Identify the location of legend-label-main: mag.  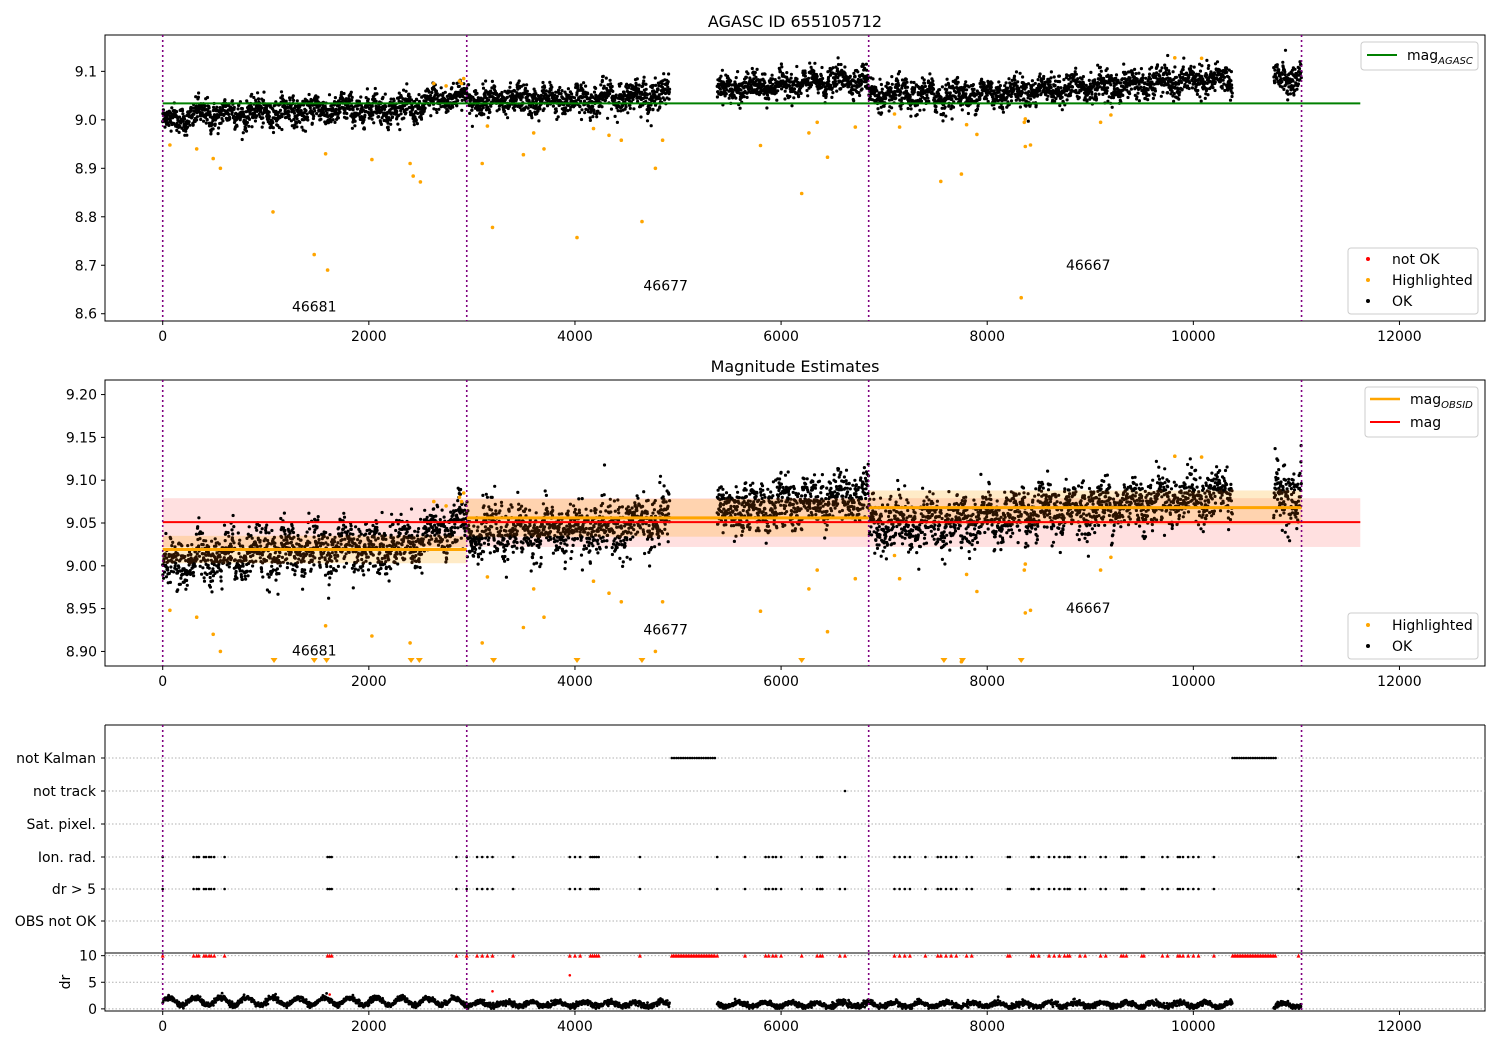
(1422, 56).